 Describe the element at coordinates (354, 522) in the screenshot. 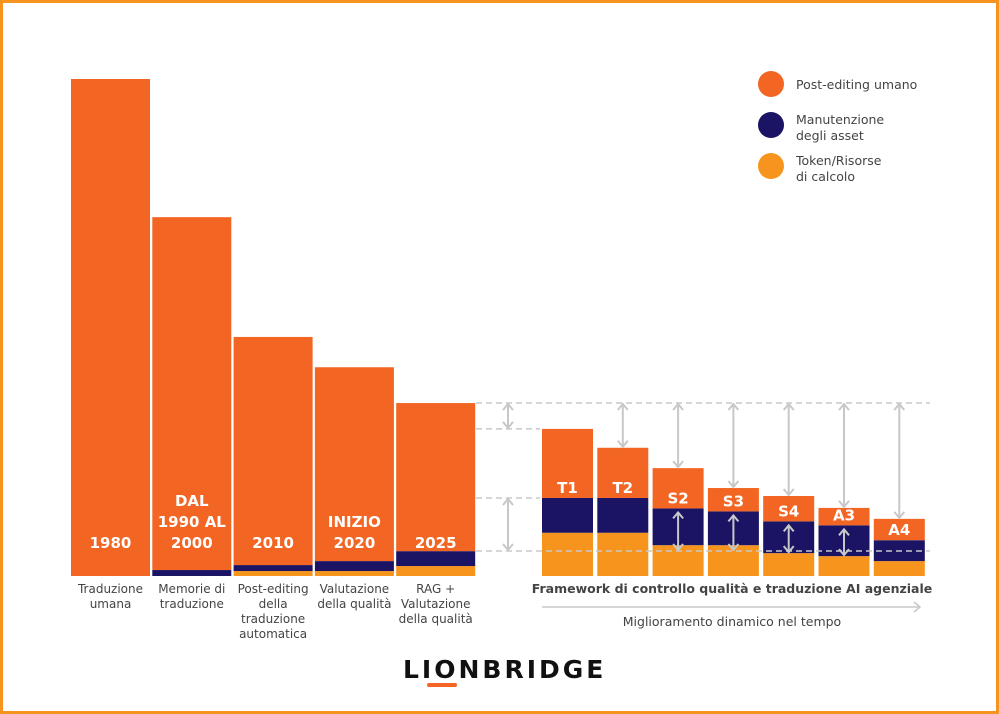

I see `bar-label: INIZIO` at that location.